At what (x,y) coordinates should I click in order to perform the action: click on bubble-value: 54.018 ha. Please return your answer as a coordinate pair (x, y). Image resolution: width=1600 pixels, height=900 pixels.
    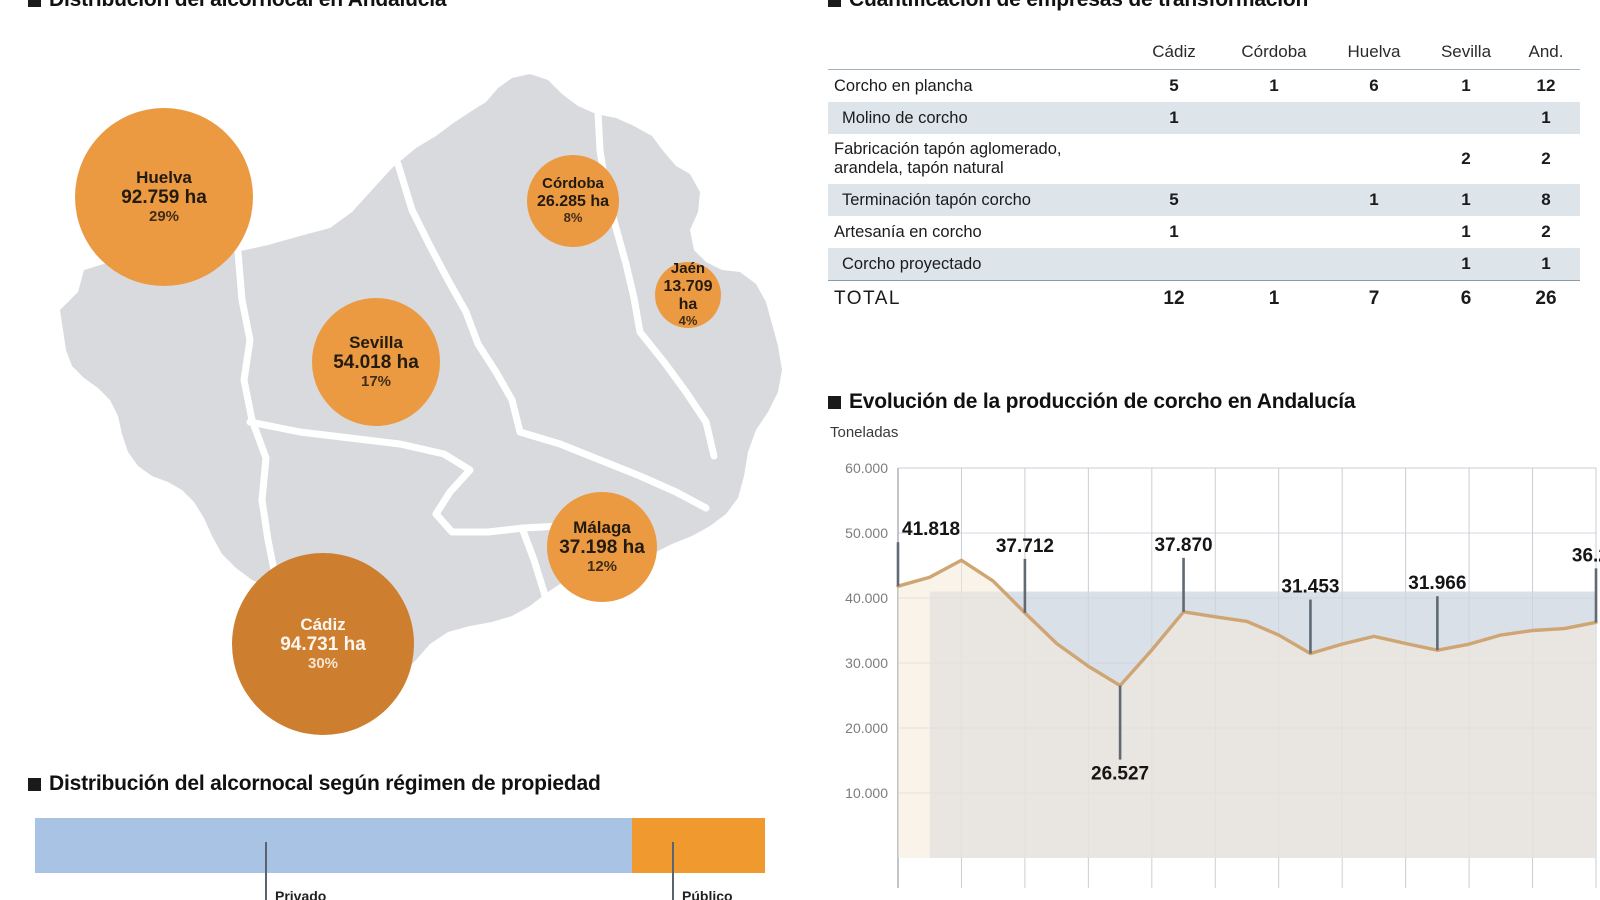
    Looking at the image, I should click on (376, 363).